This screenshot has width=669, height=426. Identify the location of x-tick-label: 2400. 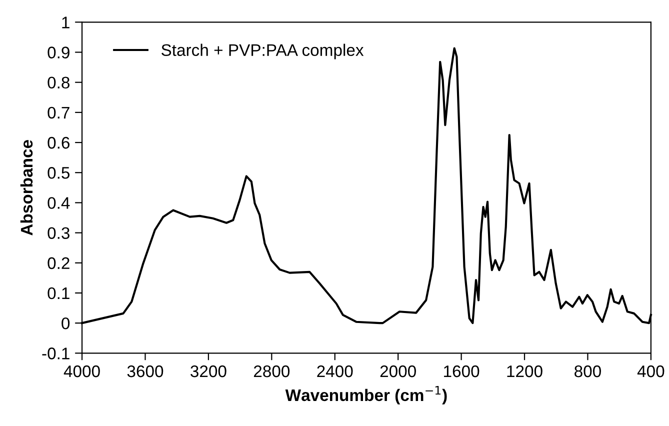
(335, 371).